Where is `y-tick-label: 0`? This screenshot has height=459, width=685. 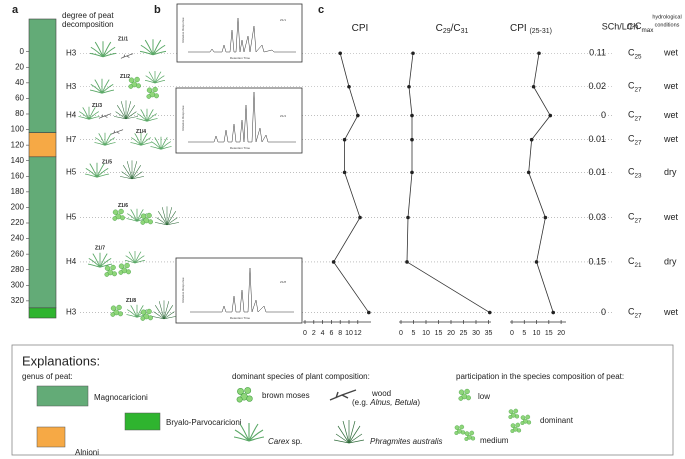 y-tick-label: 0 is located at coordinates (22, 51).